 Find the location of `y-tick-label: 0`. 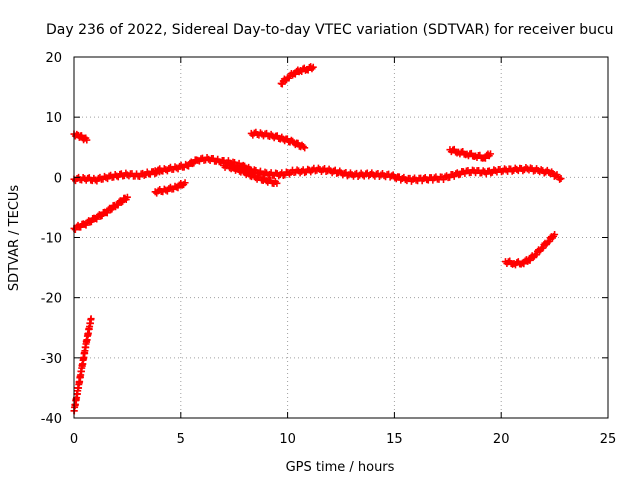

y-tick-label: 0 is located at coordinates (58, 178).